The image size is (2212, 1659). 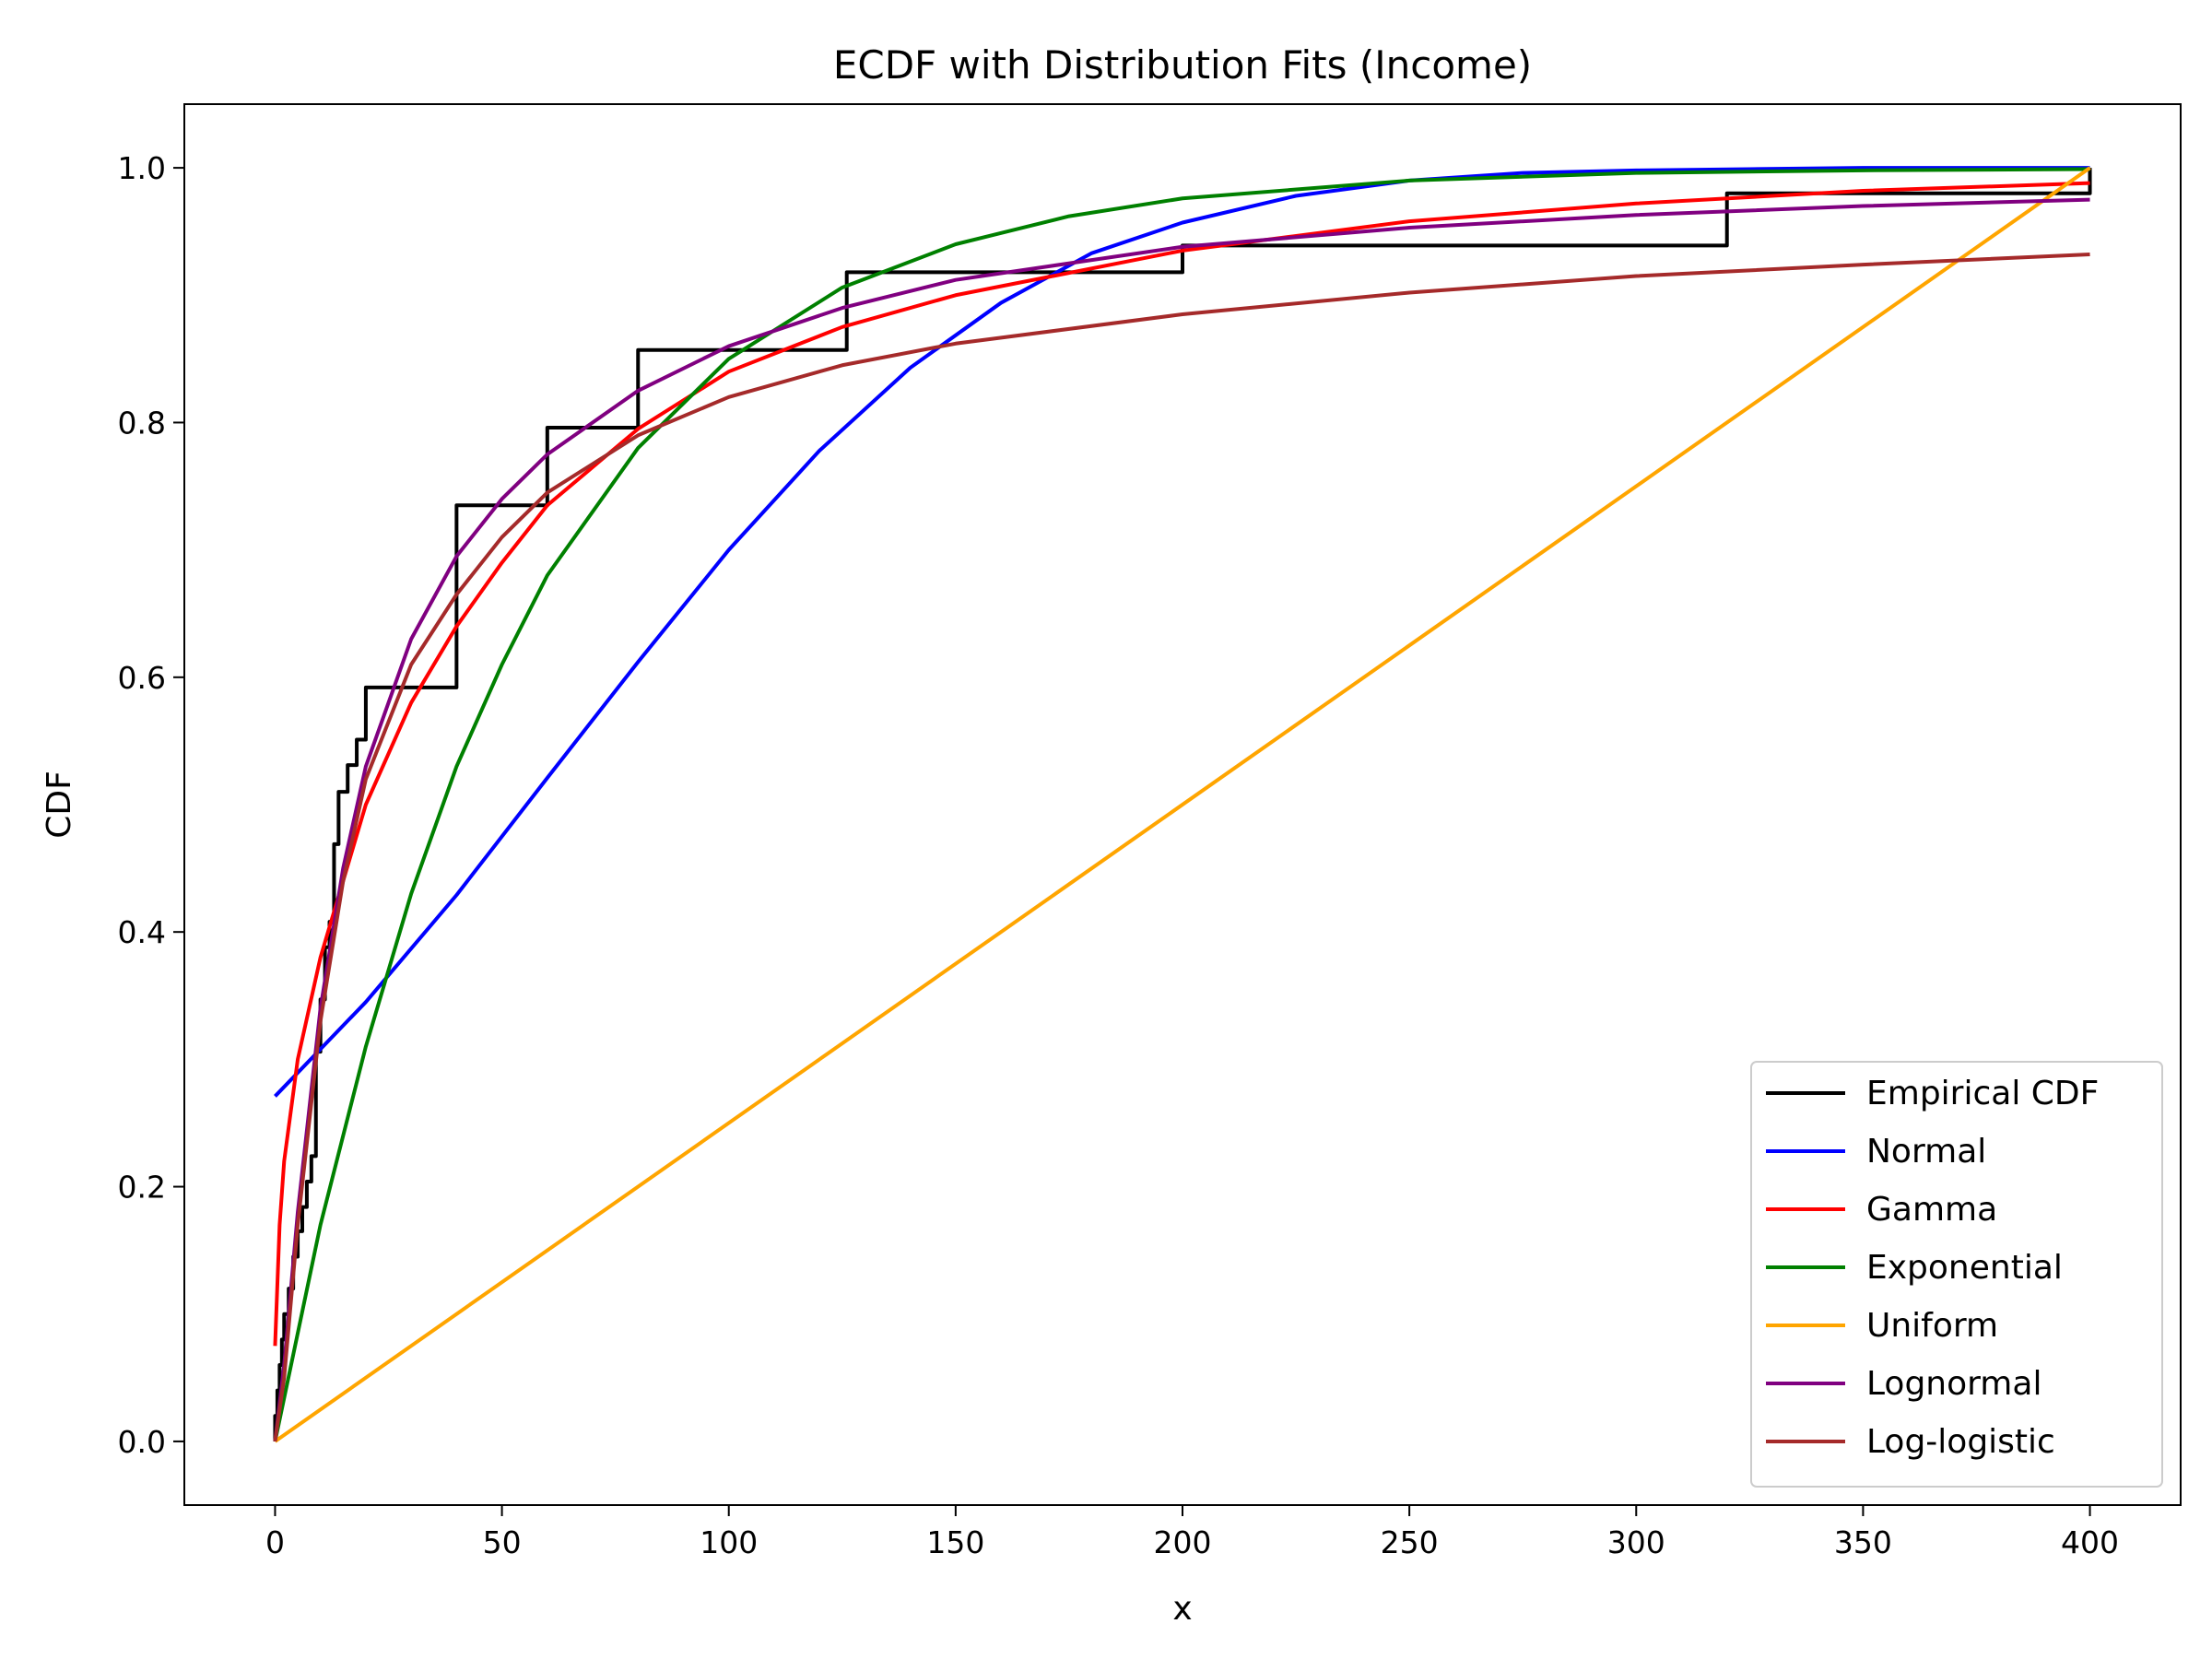 What do you see at coordinates (142, 423) in the screenshot?
I see `y-tick-label: 0.8` at bounding box center [142, 423].